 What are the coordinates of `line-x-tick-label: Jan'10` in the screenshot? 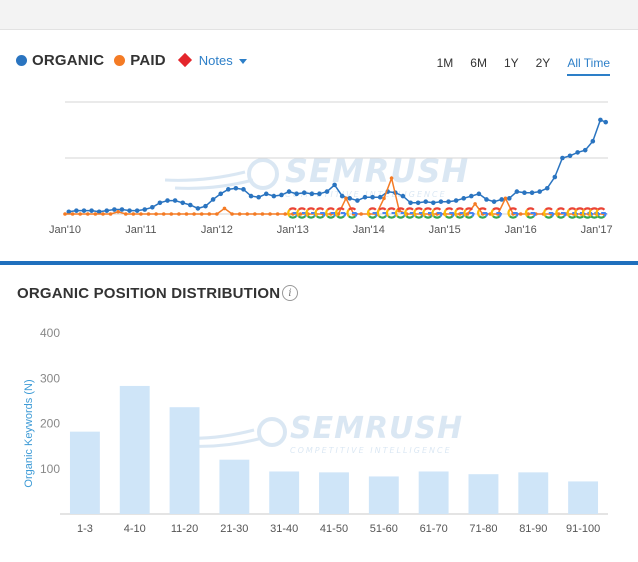 It's located at (65, 230).